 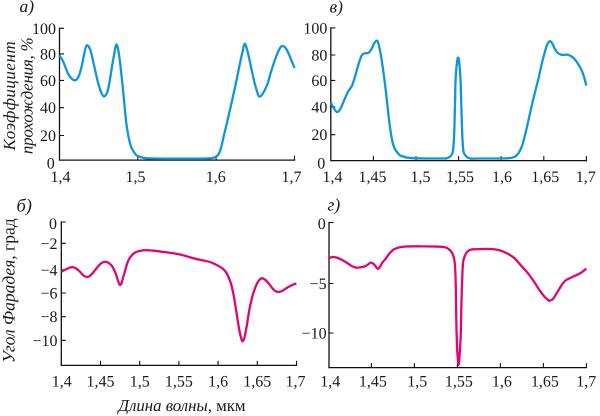 I want to click on svg-text: Длина волны, мкм, so click(x=181, y=405).